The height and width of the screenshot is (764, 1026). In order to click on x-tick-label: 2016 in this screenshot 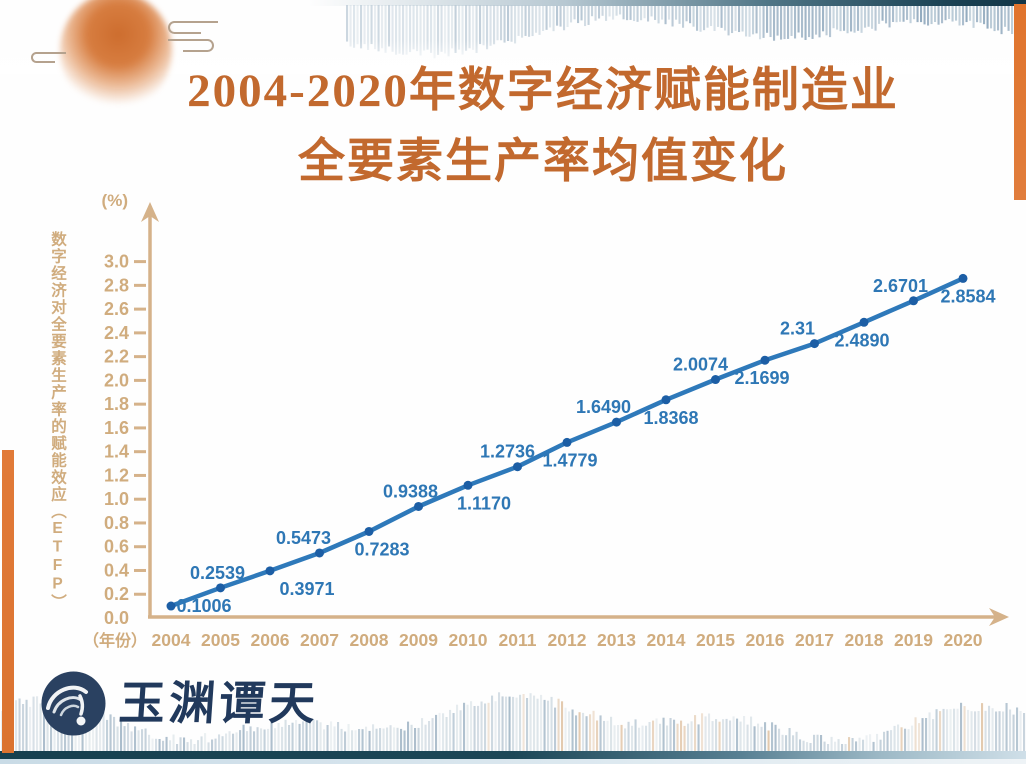, I will do `click(765, 640)`.